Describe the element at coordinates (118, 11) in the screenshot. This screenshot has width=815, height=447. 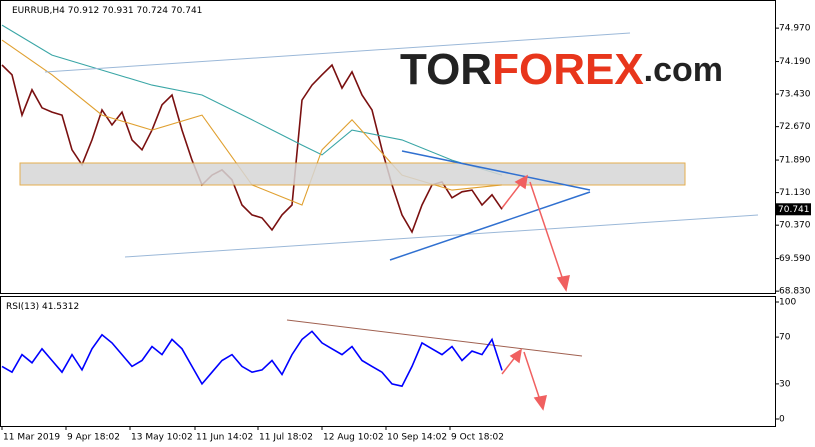
I see `high: 70.931` at that location.